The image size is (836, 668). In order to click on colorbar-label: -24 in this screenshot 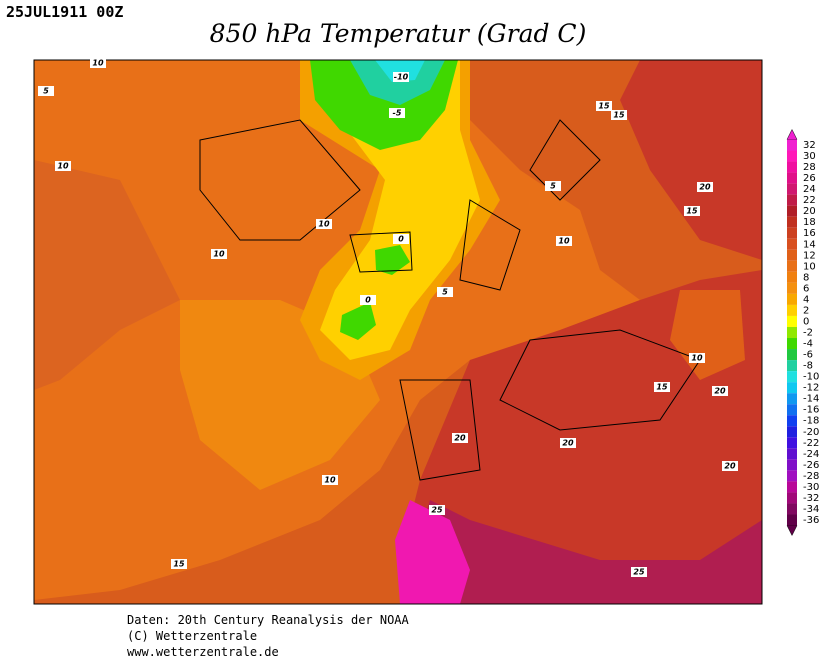, I will do `click(811, 454)`.